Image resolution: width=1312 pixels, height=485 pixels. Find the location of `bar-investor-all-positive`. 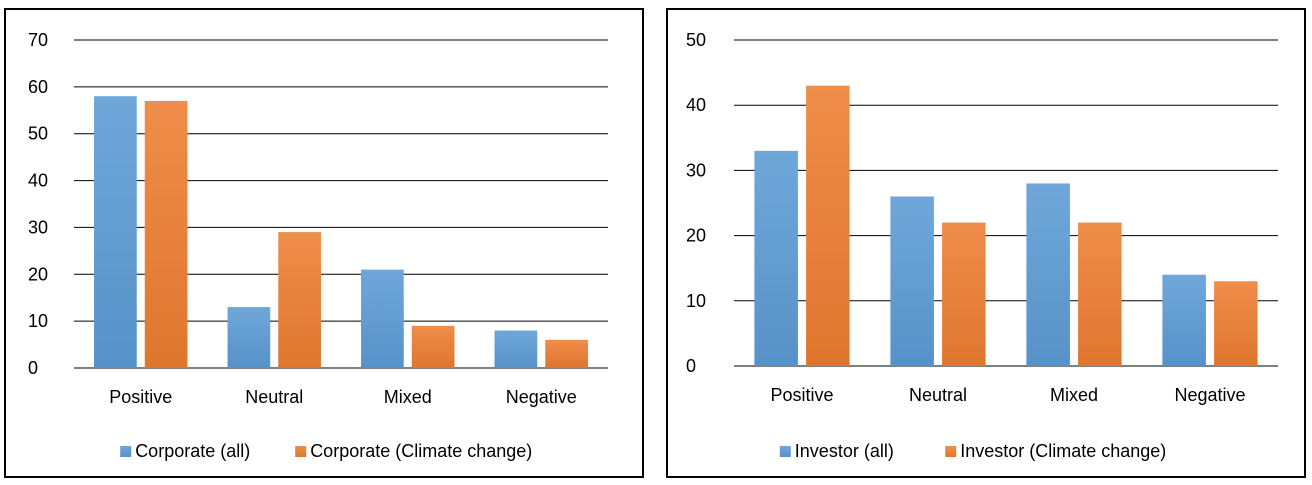

bar-investor-all-positive is located at coordinates (776, 258).